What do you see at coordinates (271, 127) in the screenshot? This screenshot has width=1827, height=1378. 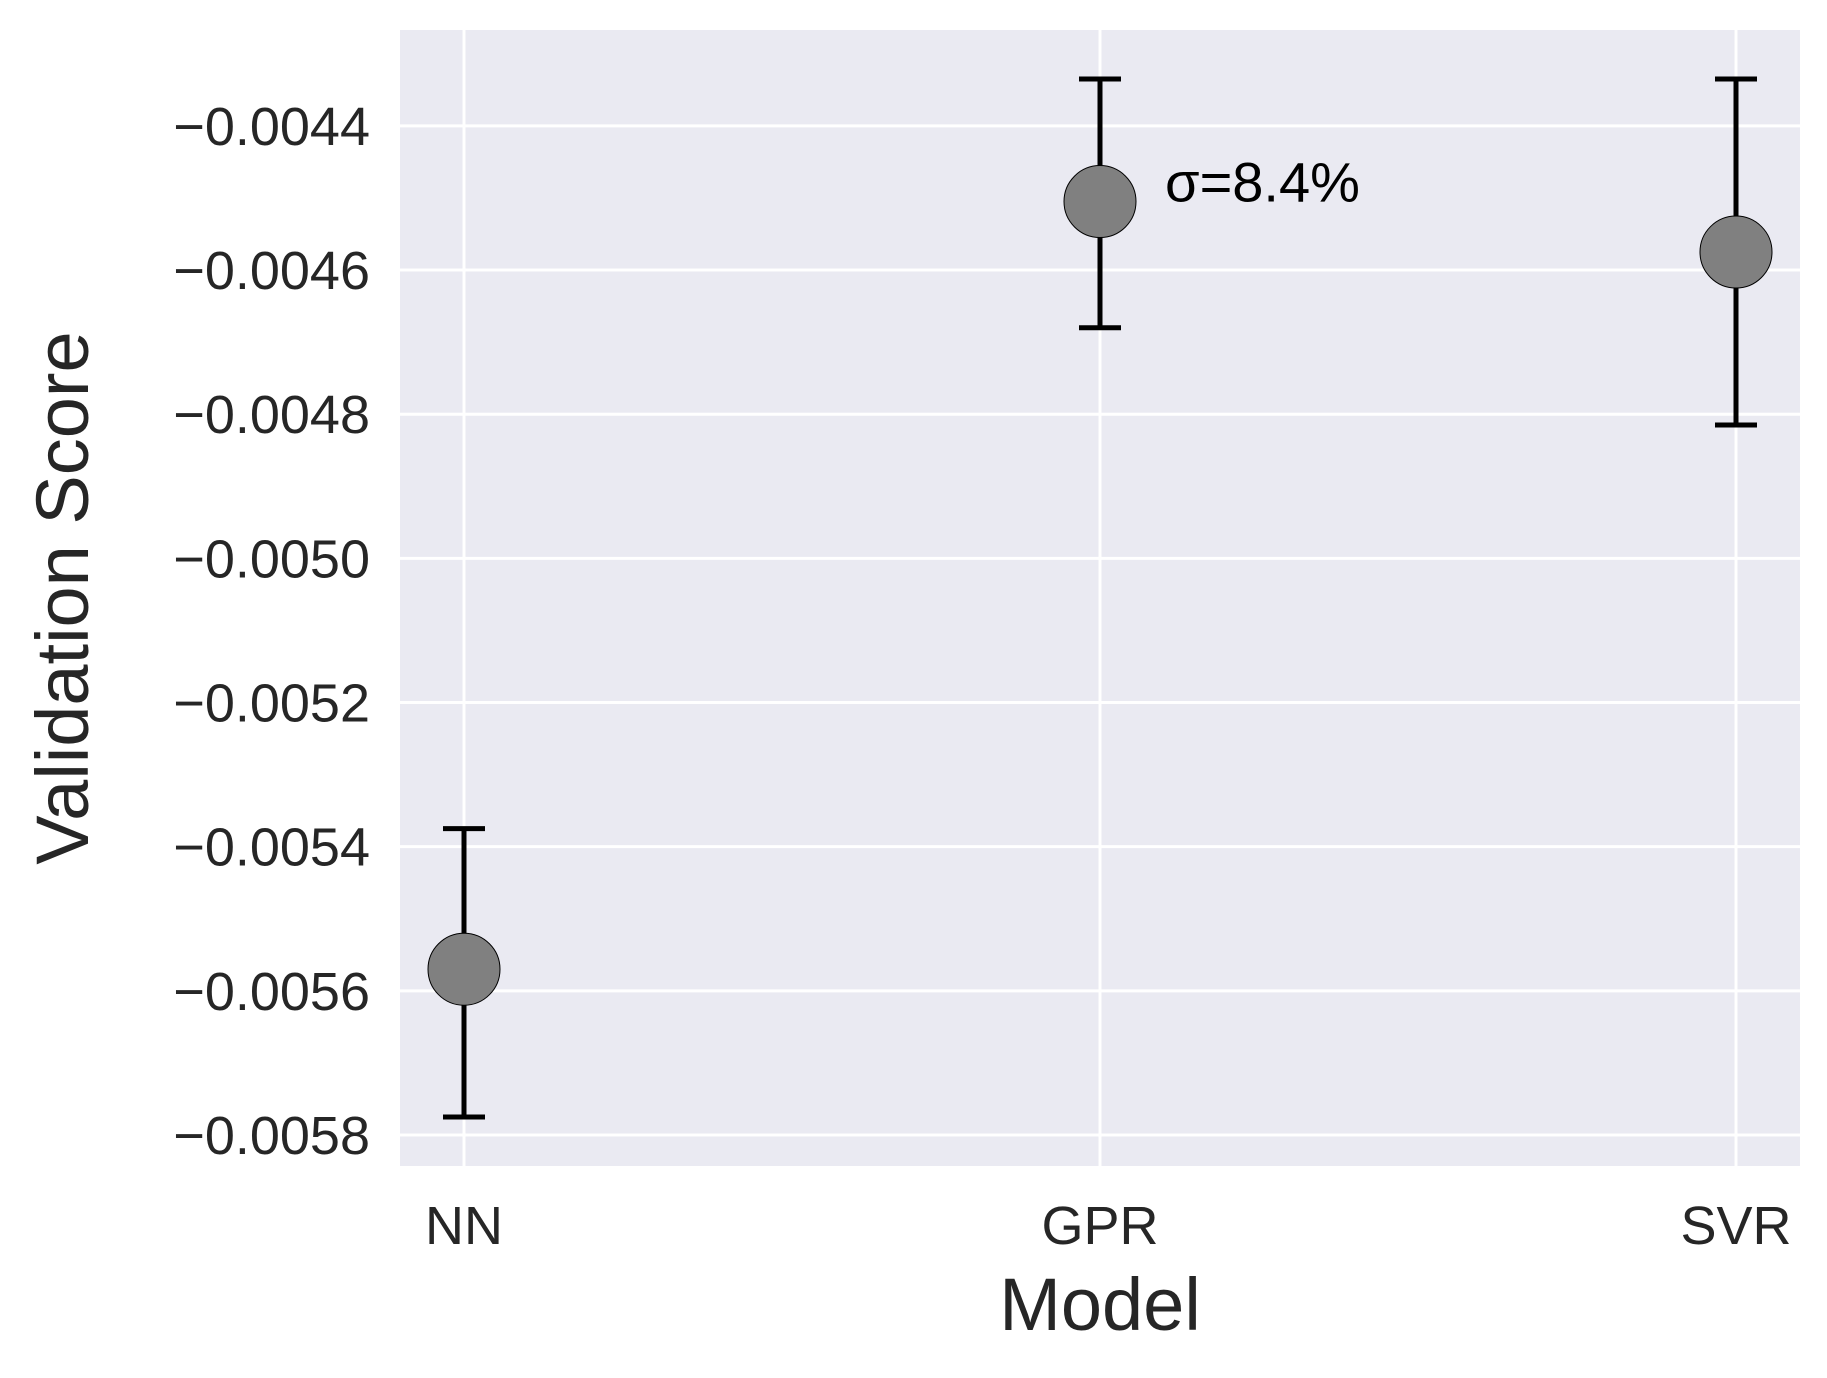 I see `y-tick-label: −0.0044` at bounding box center [271, 127].